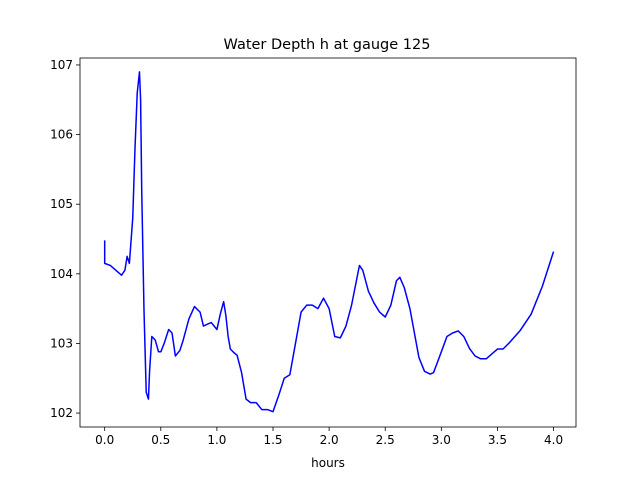 The width and height of the screenshot is (640, 480). Describe the element at coordinates (329, 440) in the screenshot. I see `x-tick-label: 2.0` at that location.